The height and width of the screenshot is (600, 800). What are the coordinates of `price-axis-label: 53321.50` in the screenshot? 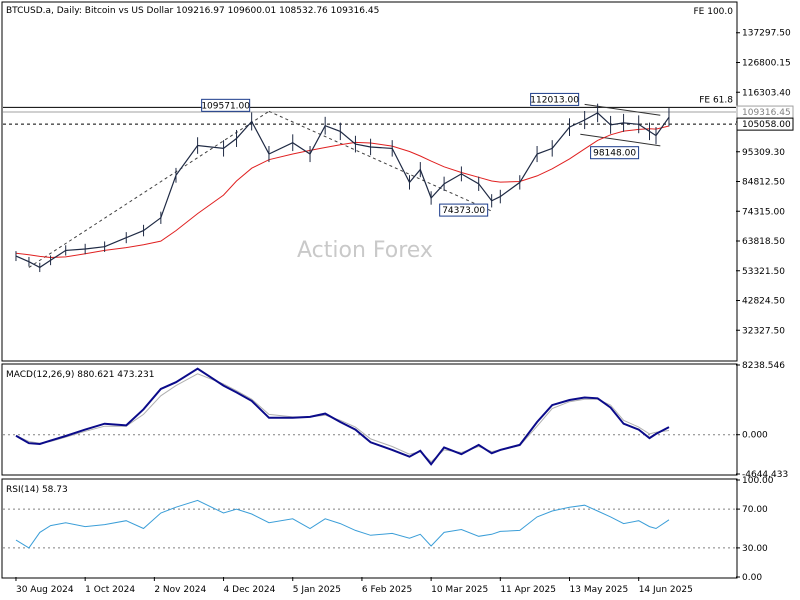 It's located at (763, 272).